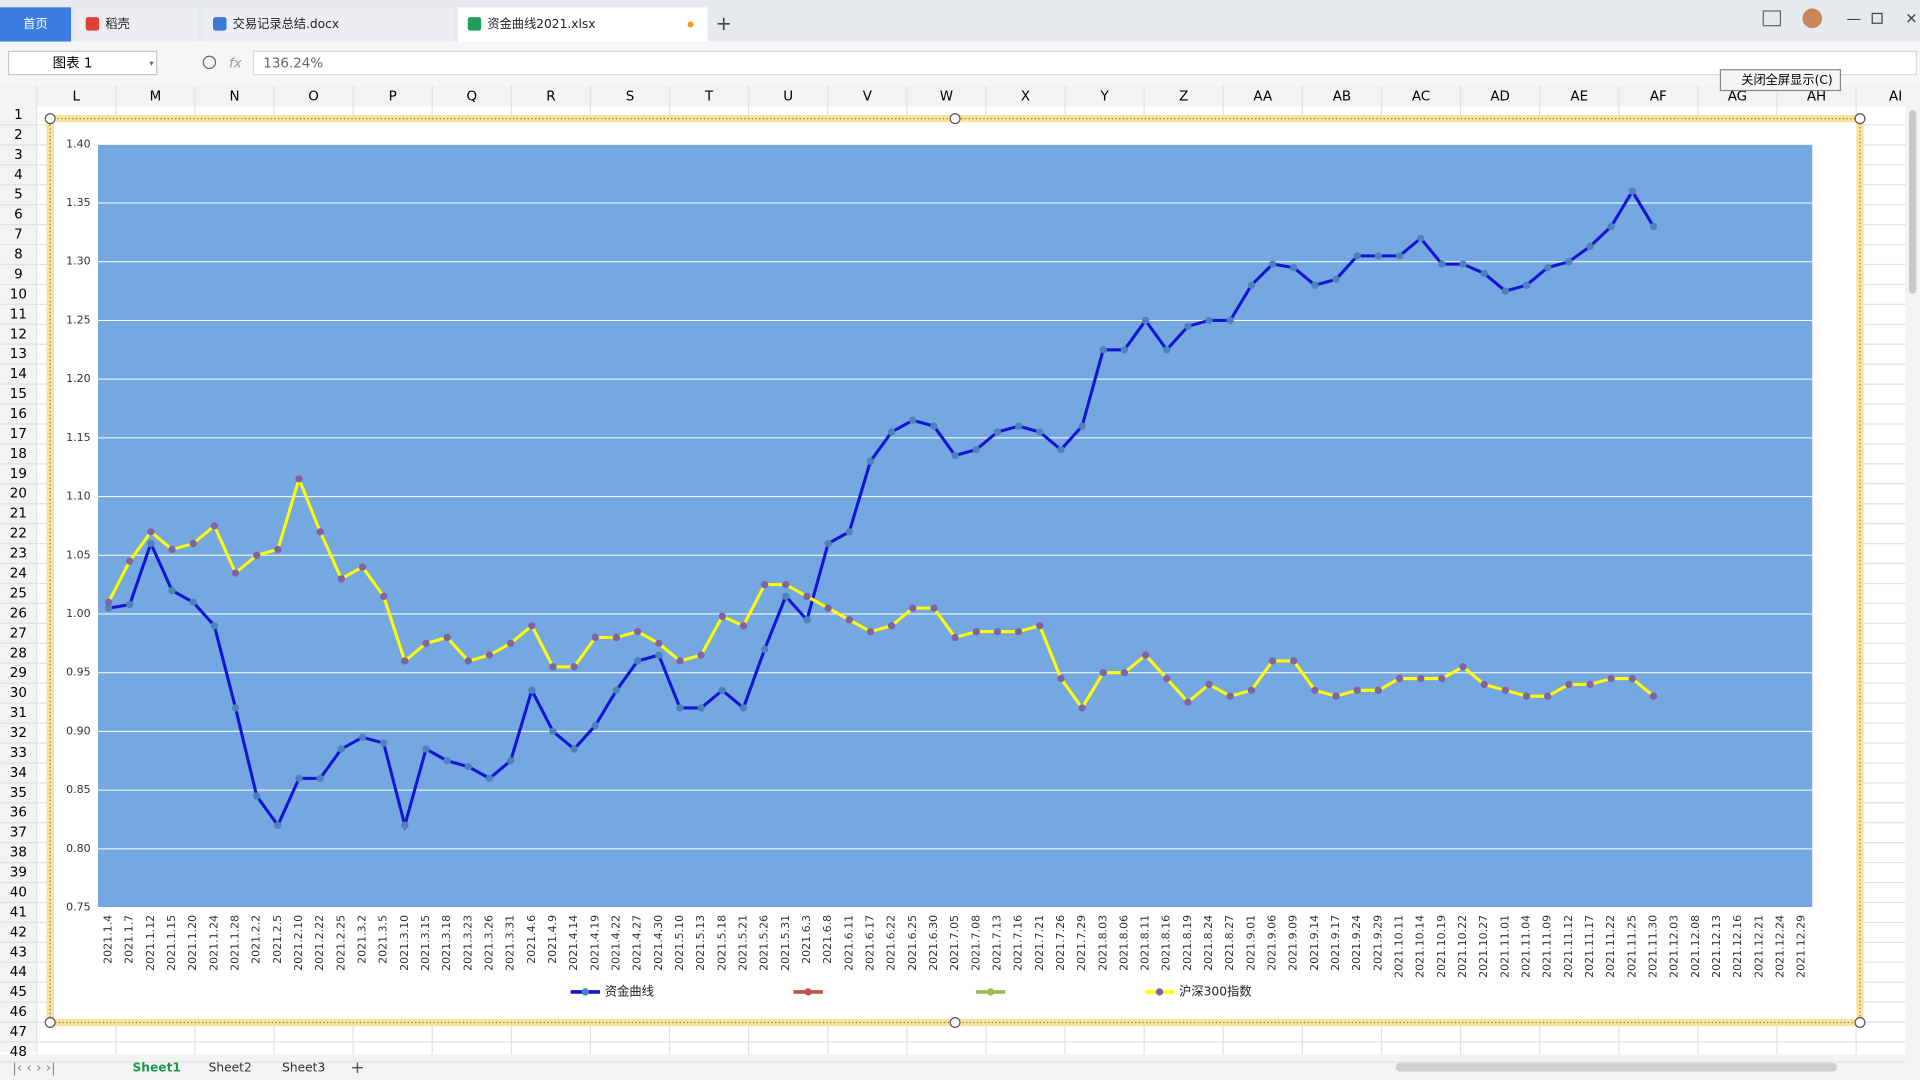 This screenshot has width=1920, height=1080. What do you see at coordinates (18, 733) in the screenshot?
I see `row-header: 32` at bounding box center [18, 733].